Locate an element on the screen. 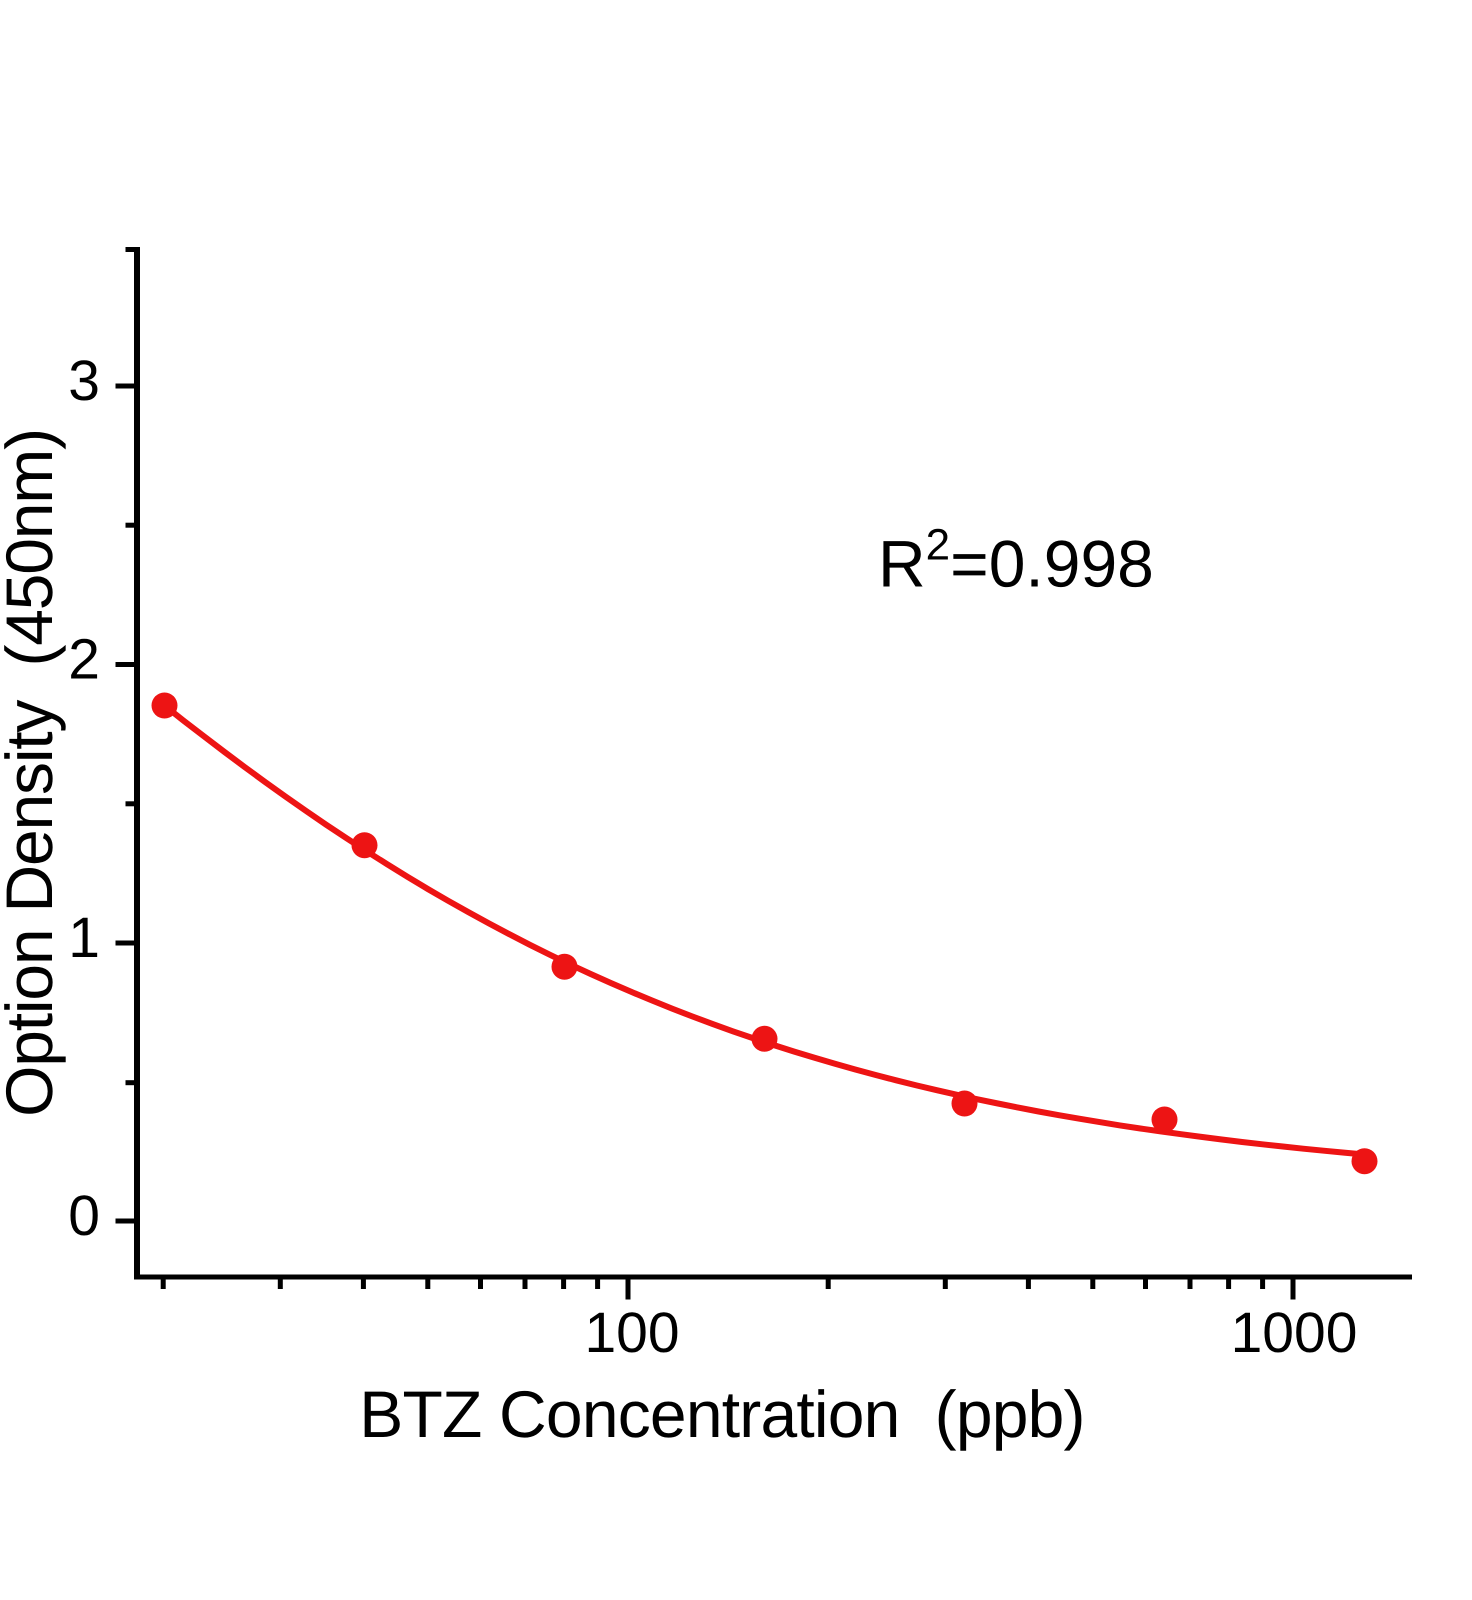  svg-text: 100 is located at coordinates (631, 1333).